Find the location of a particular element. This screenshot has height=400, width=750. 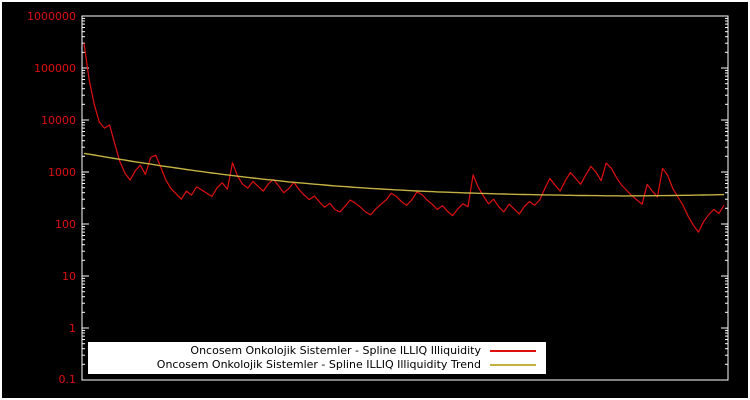

y-axis-label: 10000 is located at coordinates (58, 120).